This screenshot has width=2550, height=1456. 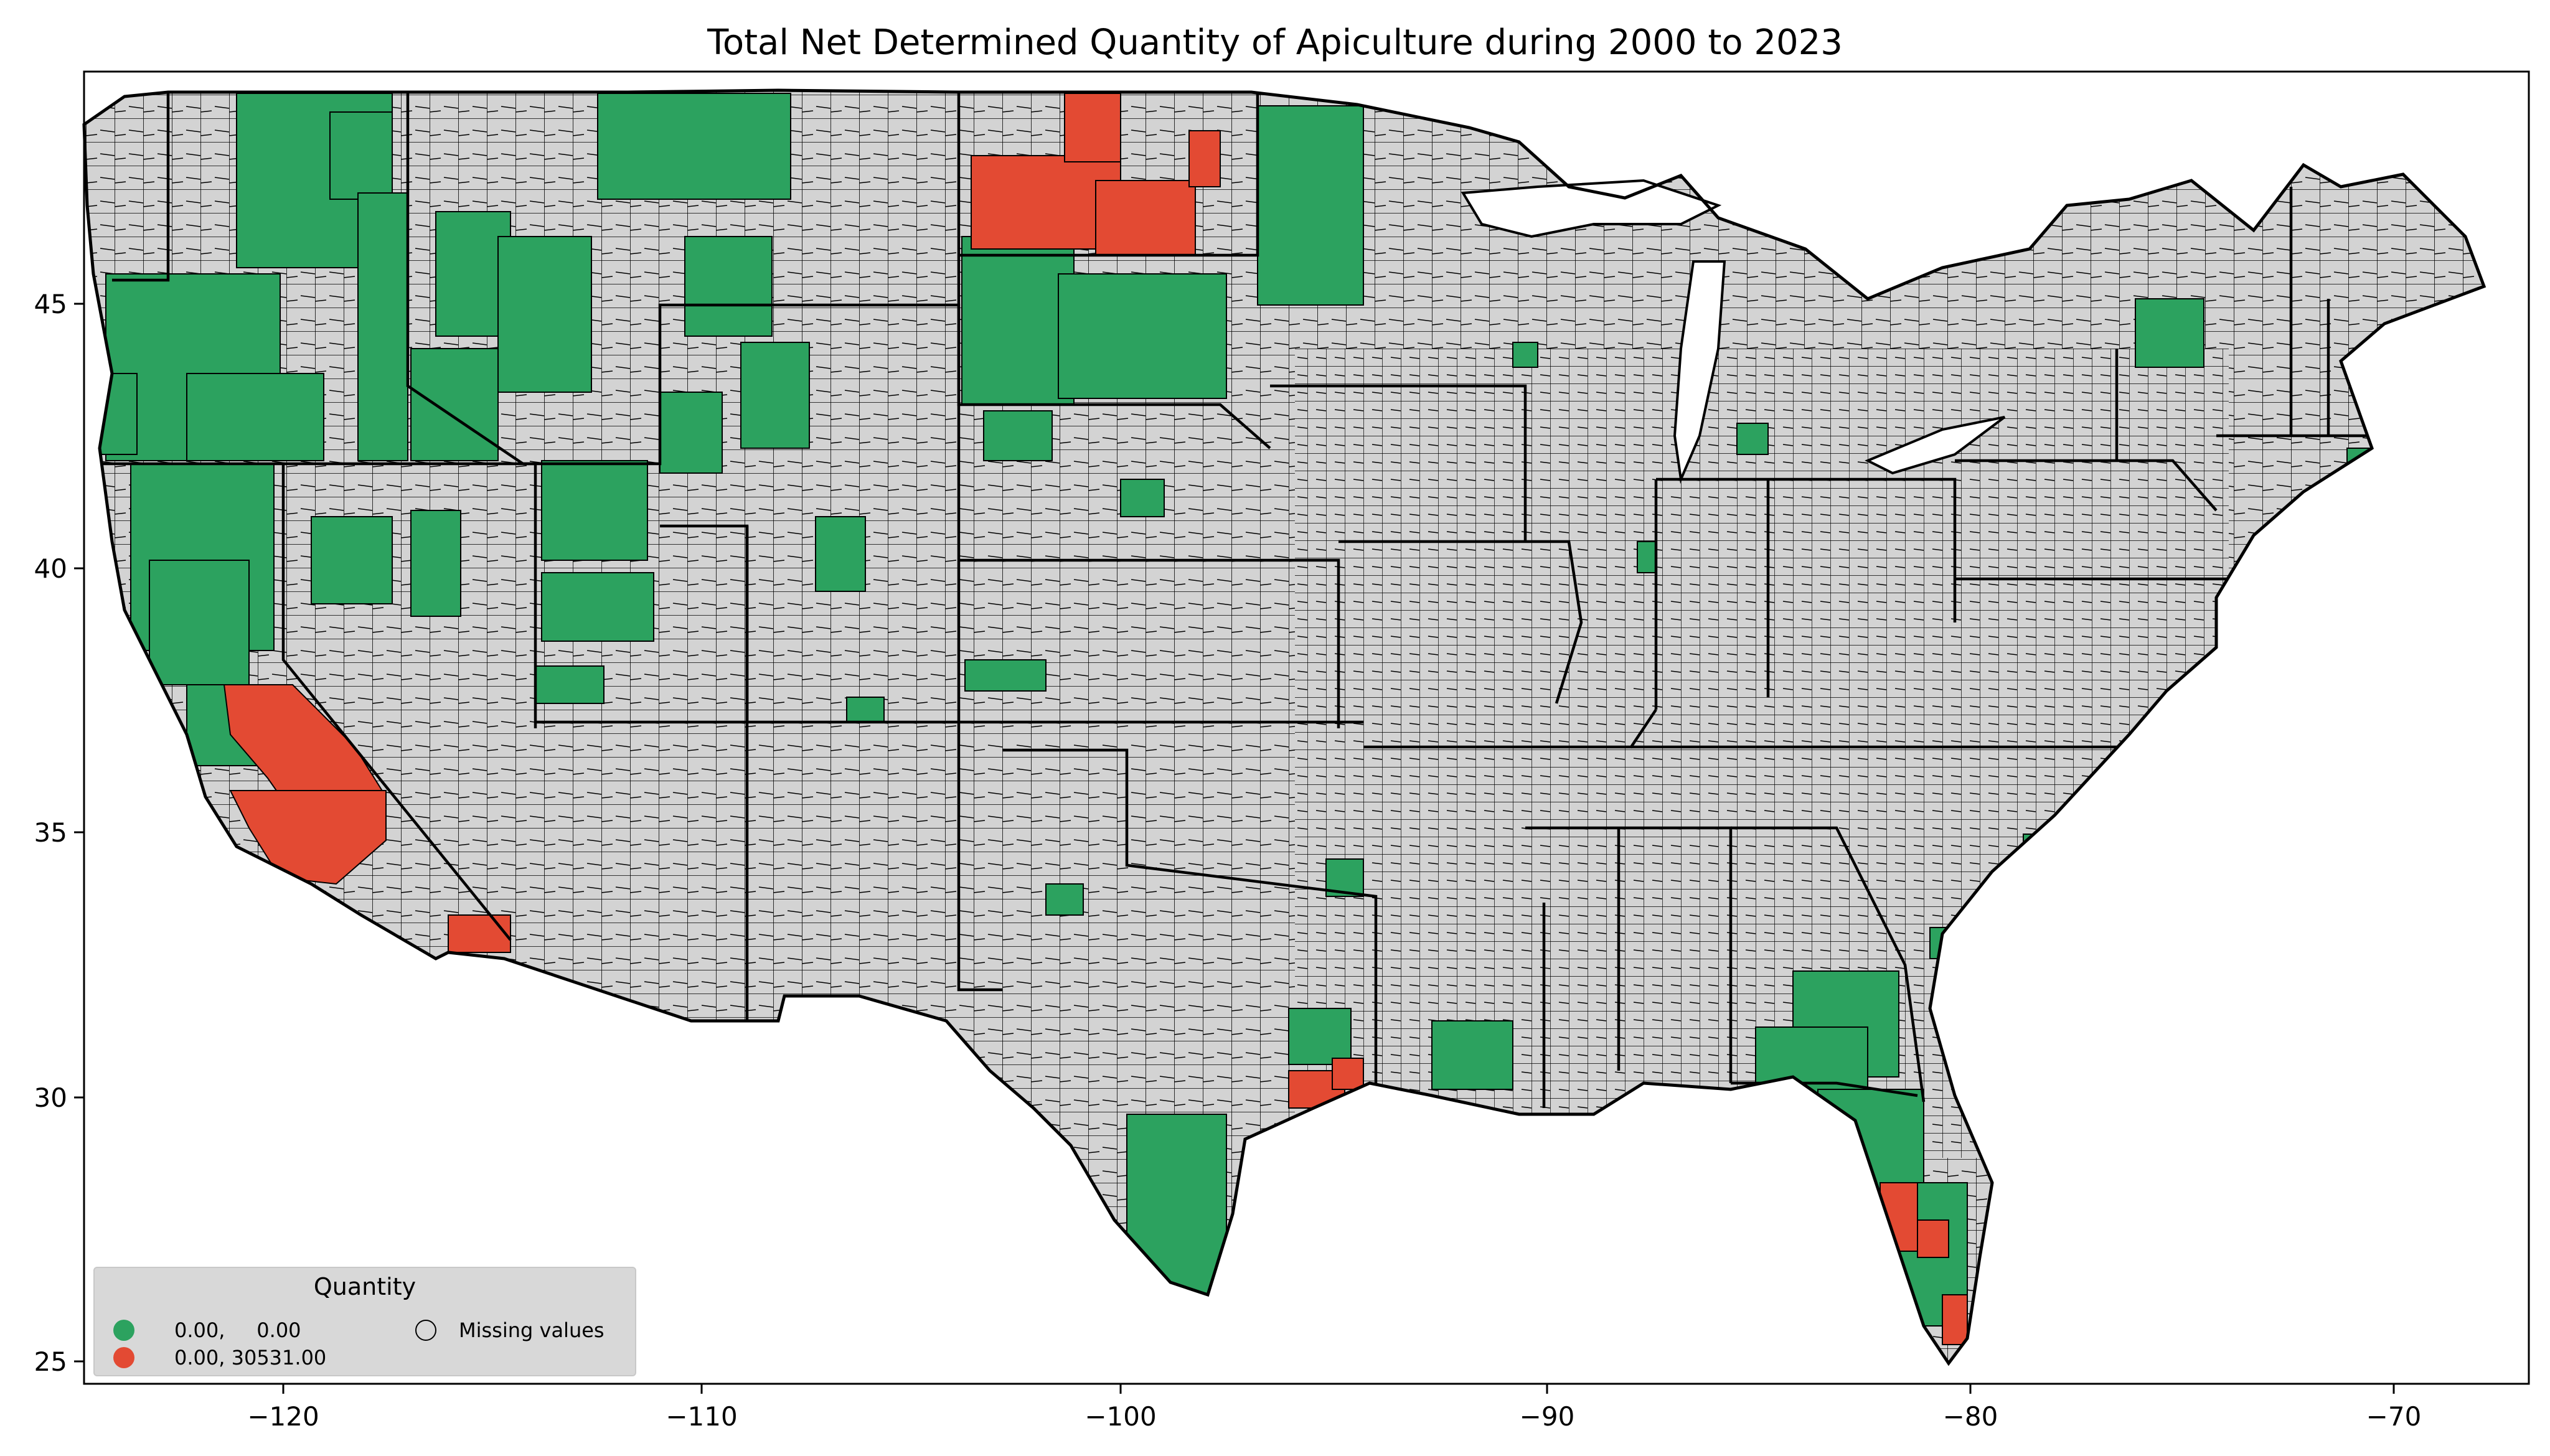 I want to click on y-tick-labels: 25 30 35 40 45, so click(x=50, y=833).